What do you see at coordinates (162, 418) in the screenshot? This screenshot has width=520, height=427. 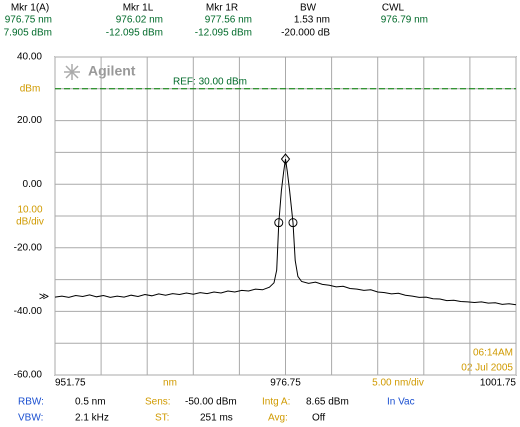 I see `footer-text: ST:` at bounding box center [162, 418].